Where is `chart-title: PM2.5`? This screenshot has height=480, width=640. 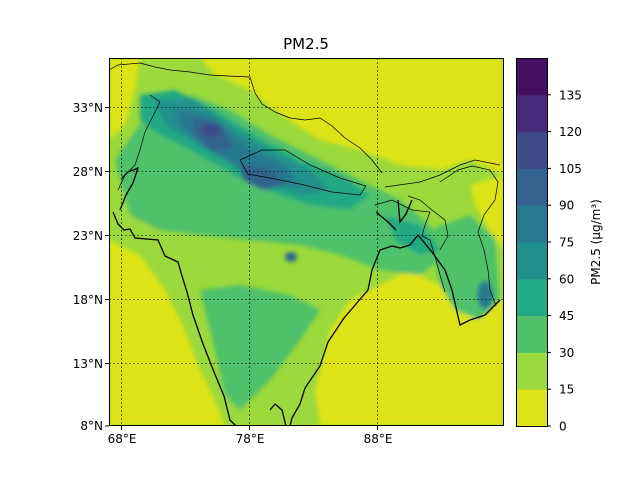 chart-title: PM2.5 is located at coordinates (306, 44).